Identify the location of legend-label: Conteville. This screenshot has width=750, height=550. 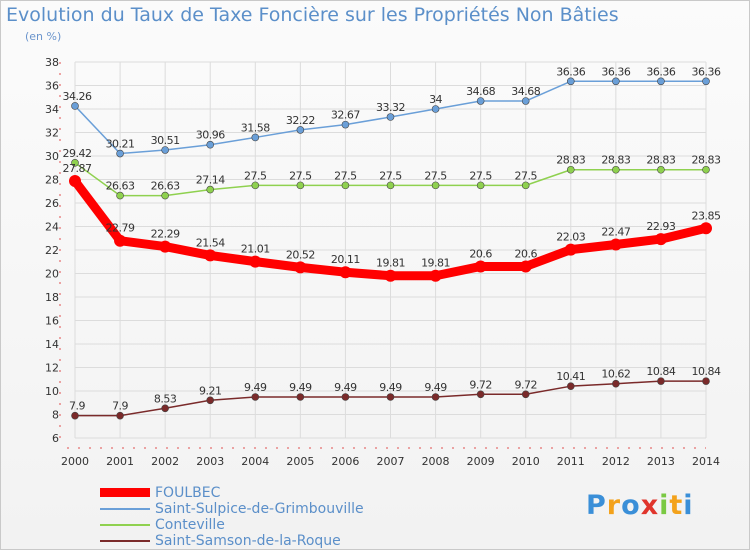
(190, 525).